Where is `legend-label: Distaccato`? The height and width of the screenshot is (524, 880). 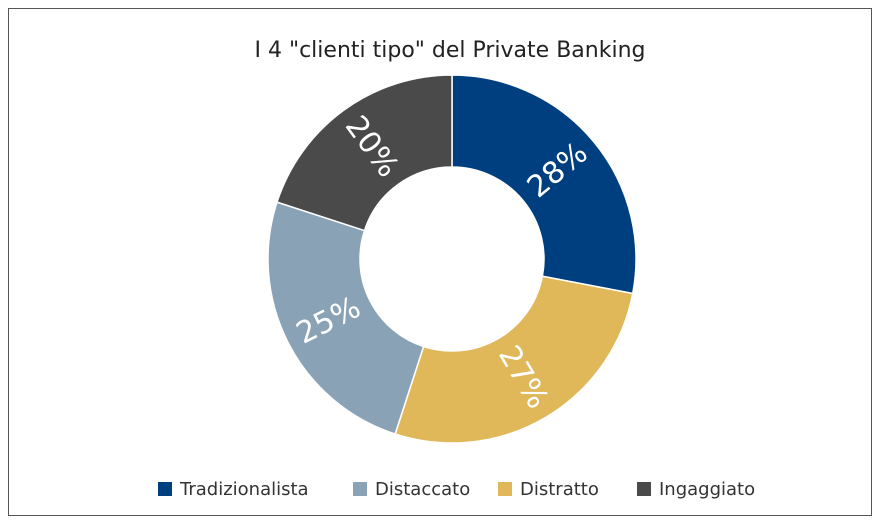
legend-label: Distaccato is located at coordinates (422, 489).